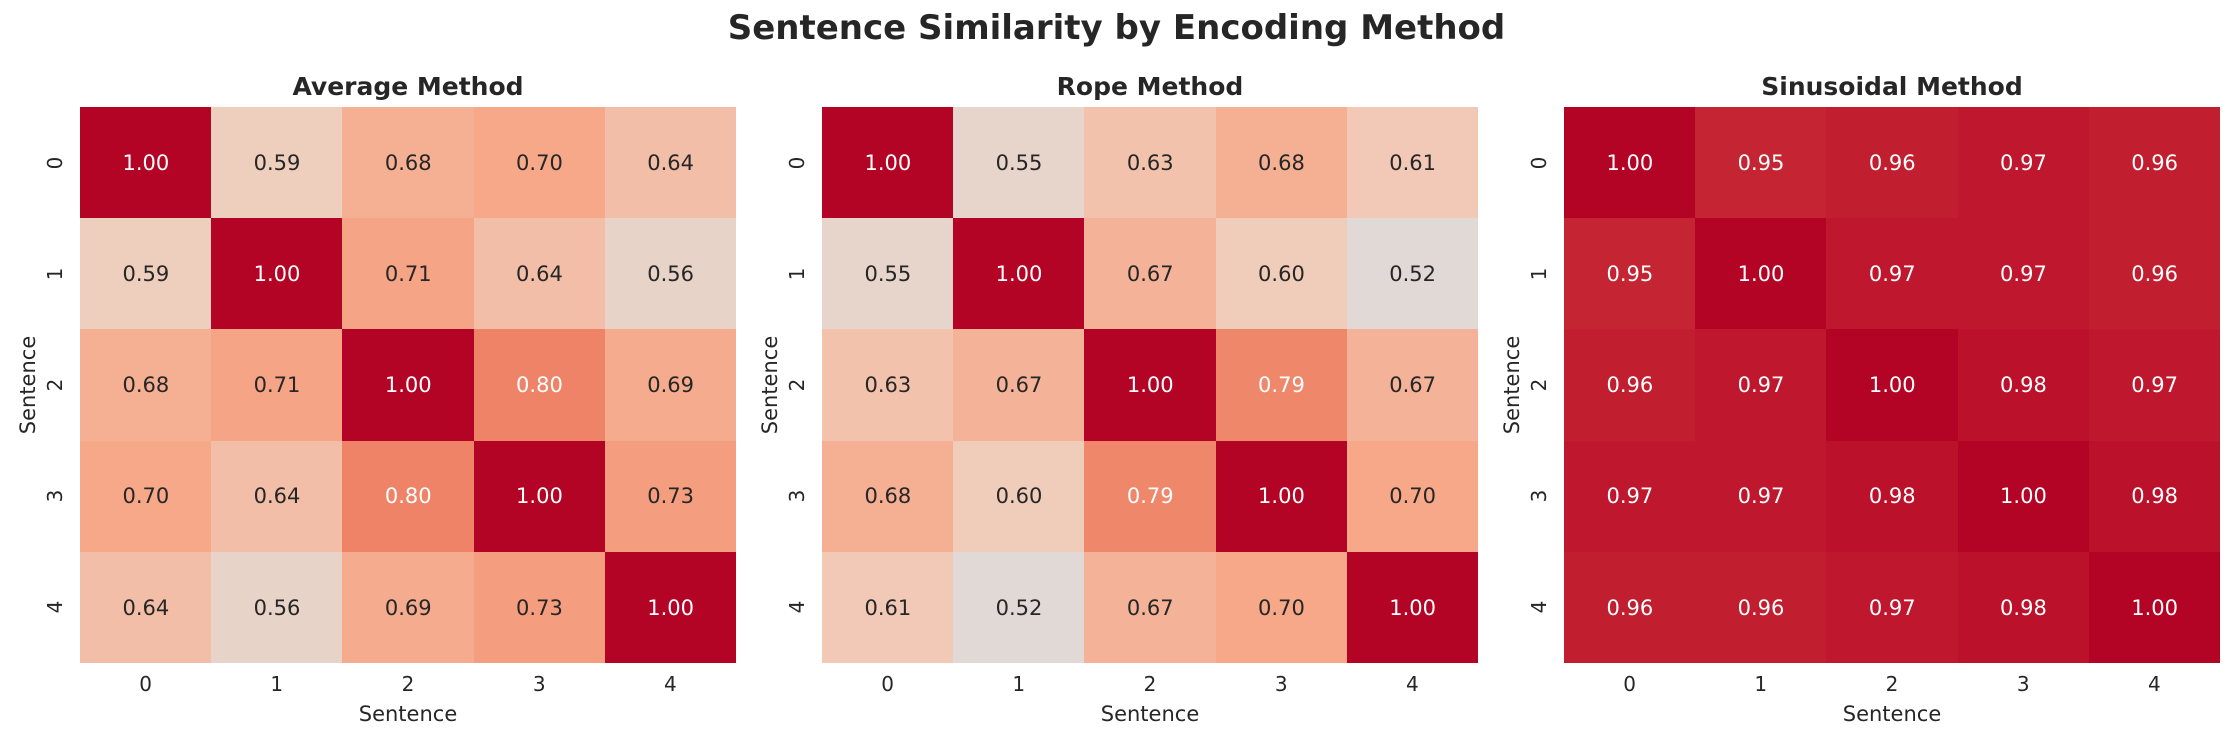 This screenshot has height=740, width=2233. Describe the element at coordinates (277, 385) in the screenshot. I see `heatmap-cell: 0.71` at that location.